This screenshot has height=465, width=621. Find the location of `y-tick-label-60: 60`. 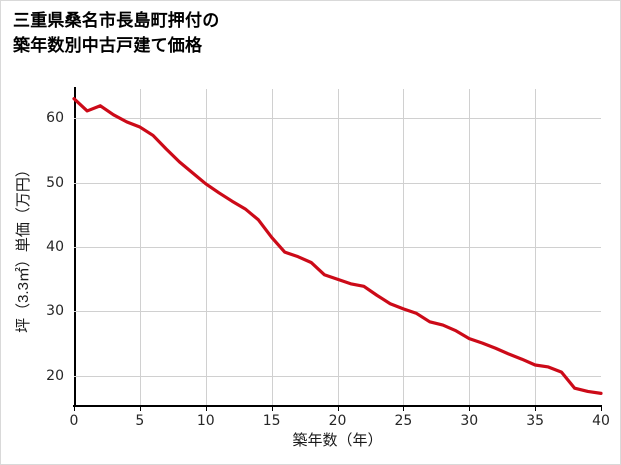

y-tick-label-60: 60 is located at coordinates (55, 118).